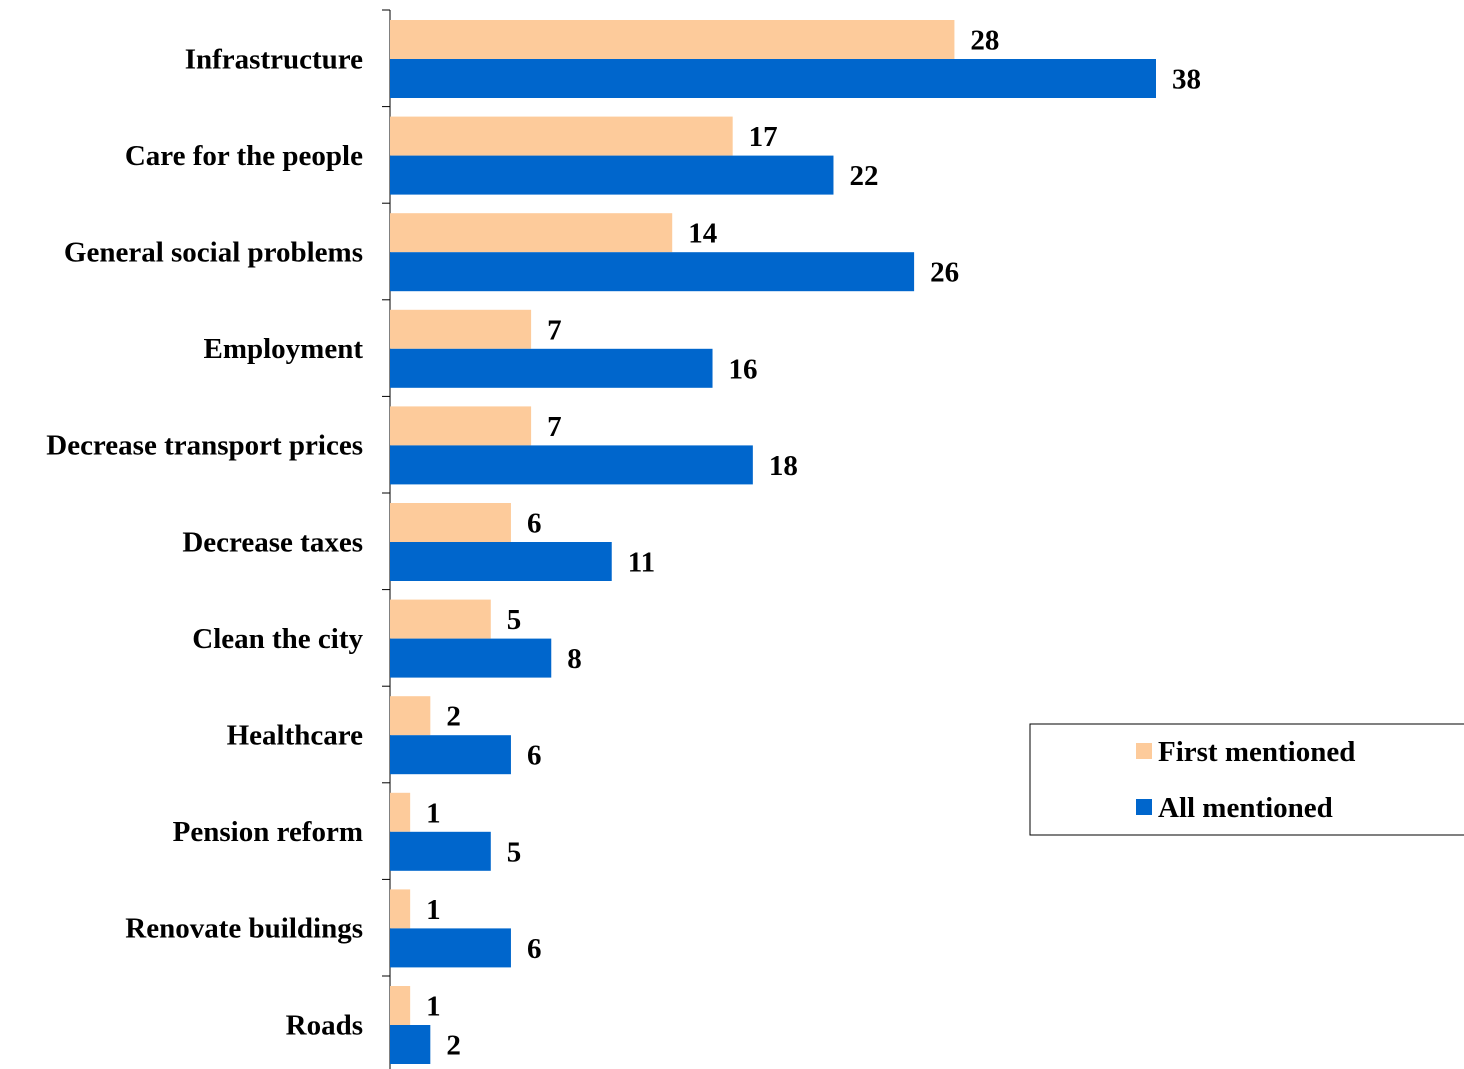 The height and width of the screenshot is (1069, 1464). I want to click on data-label: 28, so click(984, 41).